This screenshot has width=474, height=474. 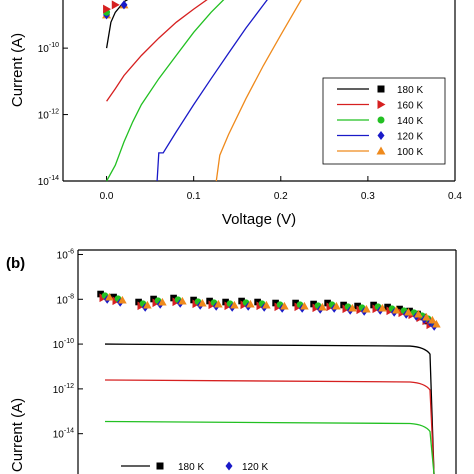 What do you see at coordinates (107, 196) in the screenshot?
I see `panel-a-x-tick-label: 0.0` at bounding box center [107, 196].